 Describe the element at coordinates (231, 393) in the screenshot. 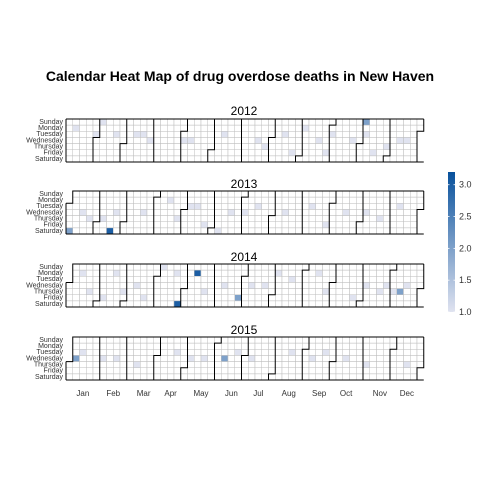

I see `month-label: Jun` at that location.